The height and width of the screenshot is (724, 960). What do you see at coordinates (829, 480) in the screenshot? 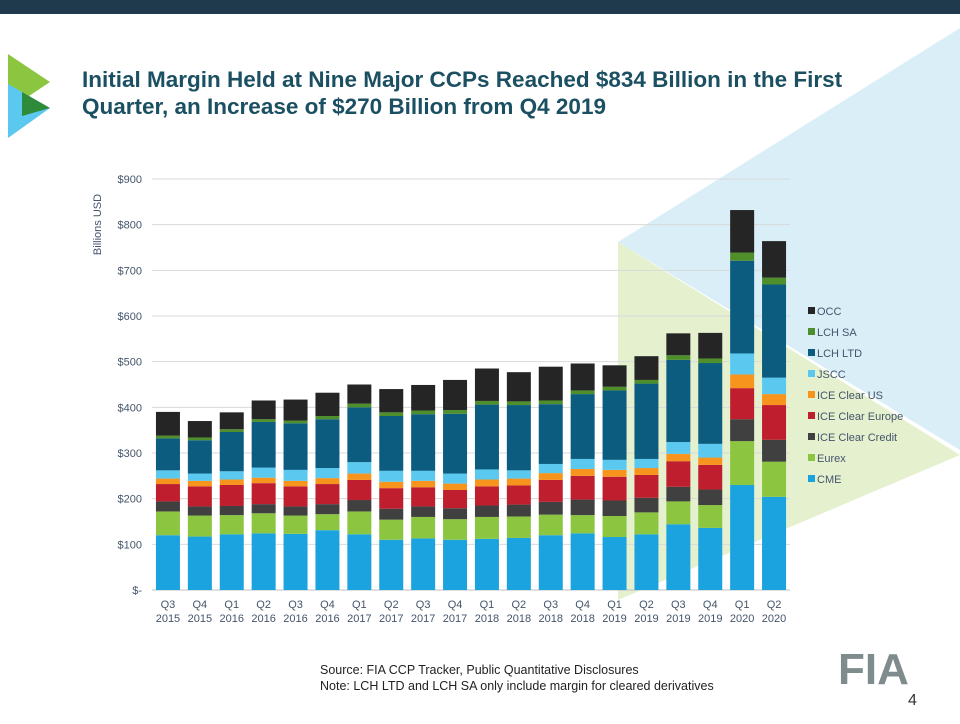
I see `legend-label: CME` at bounding box center [829, 480].